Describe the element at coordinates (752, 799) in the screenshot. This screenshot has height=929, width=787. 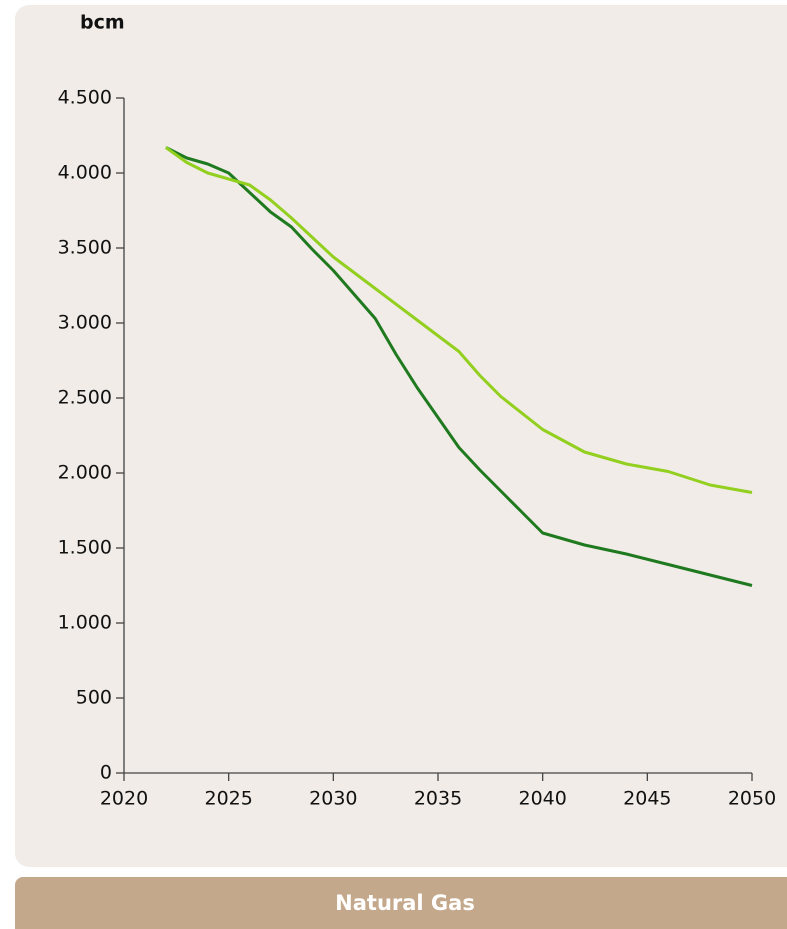
I see `x-tick-label: 2050` at that location.